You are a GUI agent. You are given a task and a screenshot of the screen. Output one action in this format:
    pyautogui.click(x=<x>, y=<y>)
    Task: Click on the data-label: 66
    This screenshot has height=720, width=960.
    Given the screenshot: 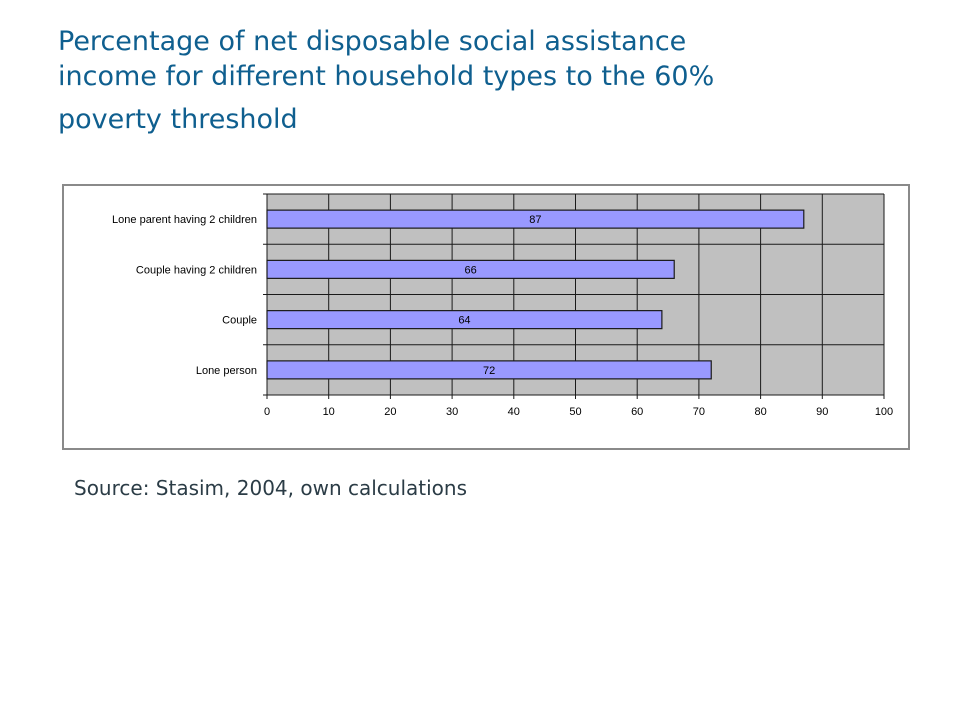 What is the action you would take?
    pyautogui.click(x=470, y=270)
    